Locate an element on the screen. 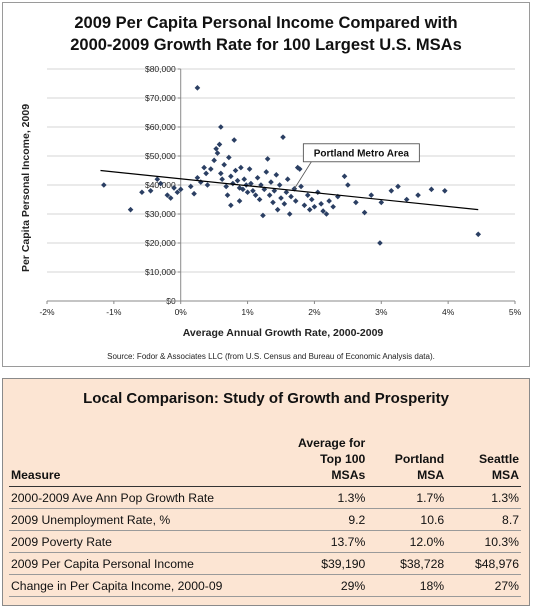 This screenshot has width=533, height=608. cell-top100: 1.3% is located at coordinates (320, 497).